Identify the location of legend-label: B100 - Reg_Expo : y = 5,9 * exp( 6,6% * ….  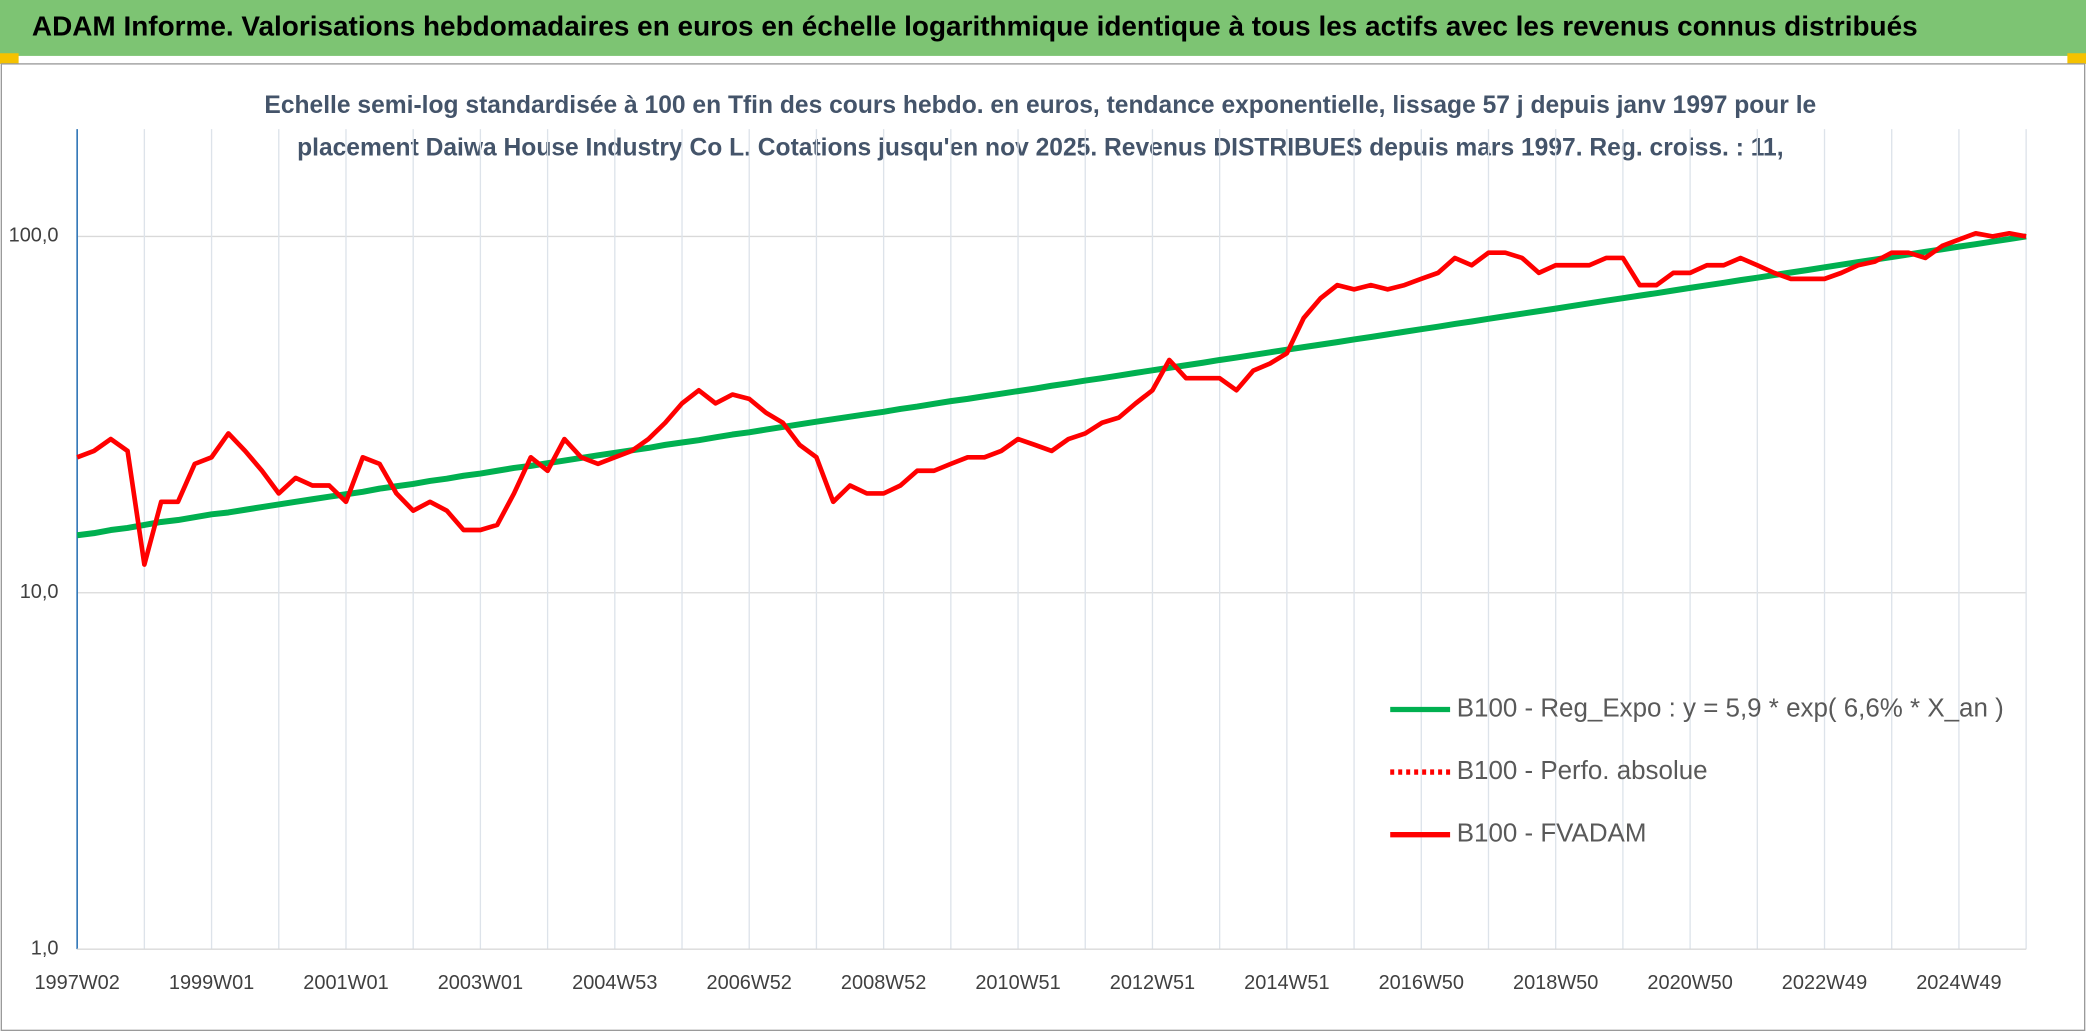
(1730, 708).